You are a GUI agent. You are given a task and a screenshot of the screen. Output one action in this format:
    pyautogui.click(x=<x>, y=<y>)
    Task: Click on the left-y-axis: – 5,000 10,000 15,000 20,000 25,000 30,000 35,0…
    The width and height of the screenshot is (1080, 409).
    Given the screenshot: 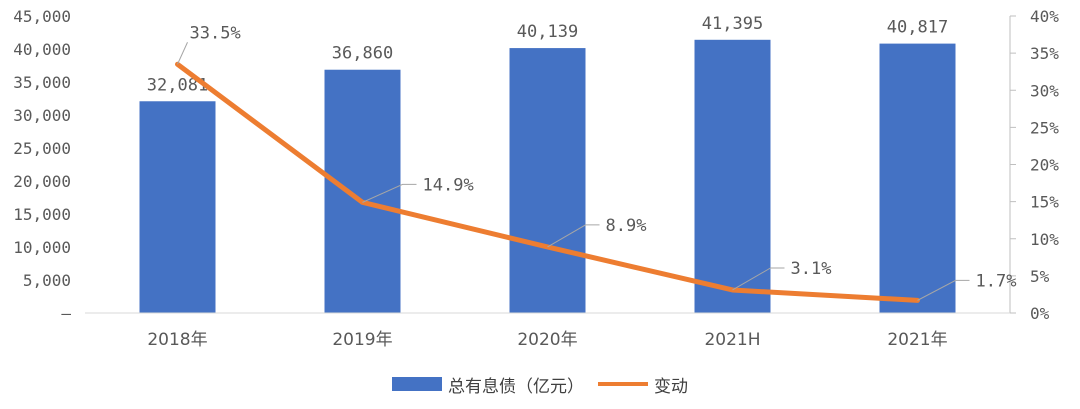 What is the action you would take?
    pyautogui.click(x=42, y=165)
    